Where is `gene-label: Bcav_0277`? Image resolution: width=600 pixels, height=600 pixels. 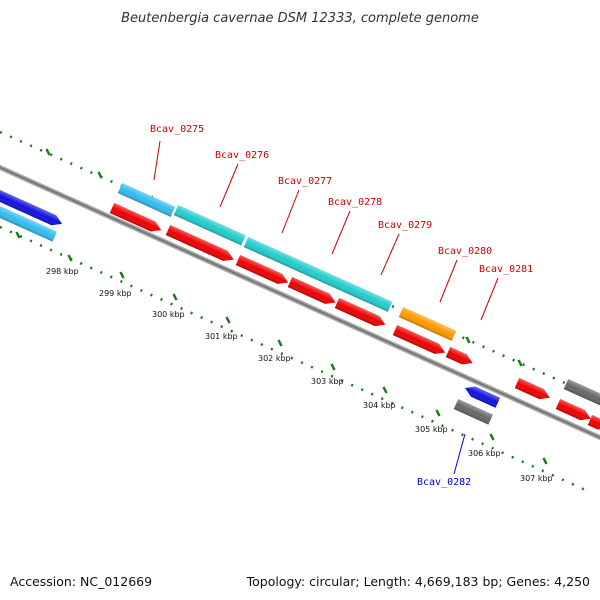
gene-label: Bcav_0277 is located at coordinates (305, 181).